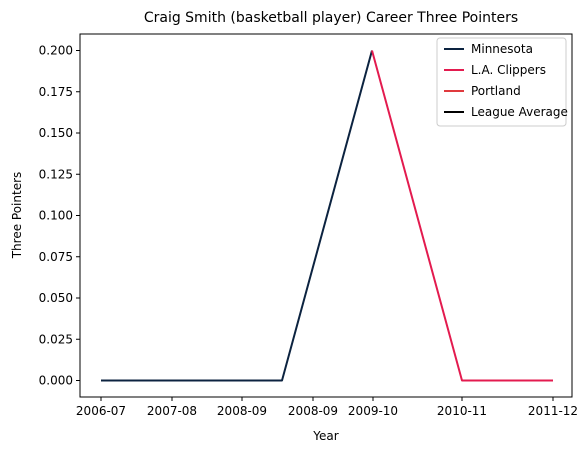 This screenshot has height=453, width=588. What do you see at coordinates (172, 411) in the screenshot?
I see `x-tick-label: 2007-08` at bounding box center [172, 411].